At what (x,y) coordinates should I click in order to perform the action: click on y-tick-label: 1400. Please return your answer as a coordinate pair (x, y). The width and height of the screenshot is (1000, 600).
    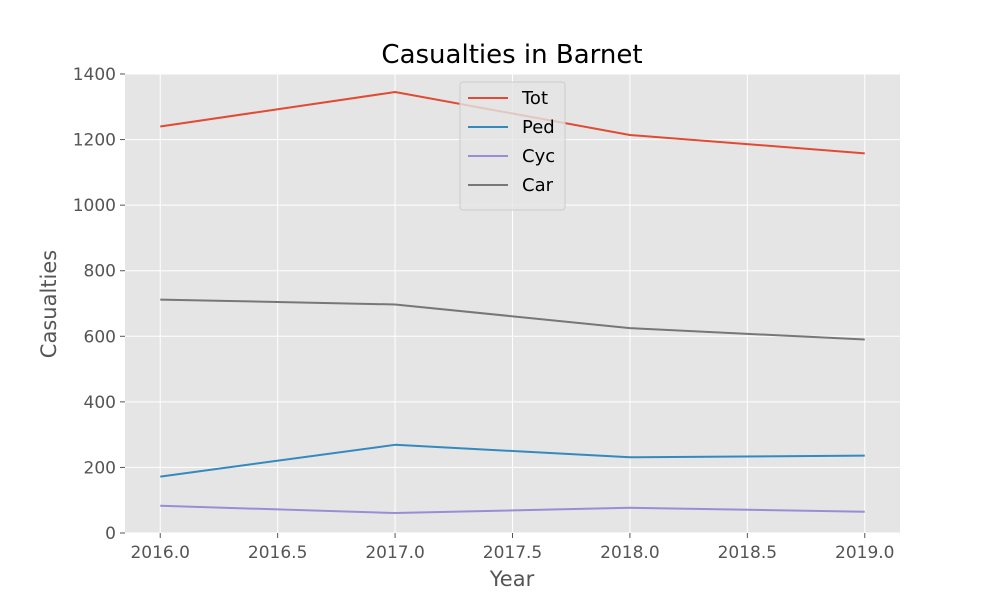
    Looking at the image, I should click on (94, 75).